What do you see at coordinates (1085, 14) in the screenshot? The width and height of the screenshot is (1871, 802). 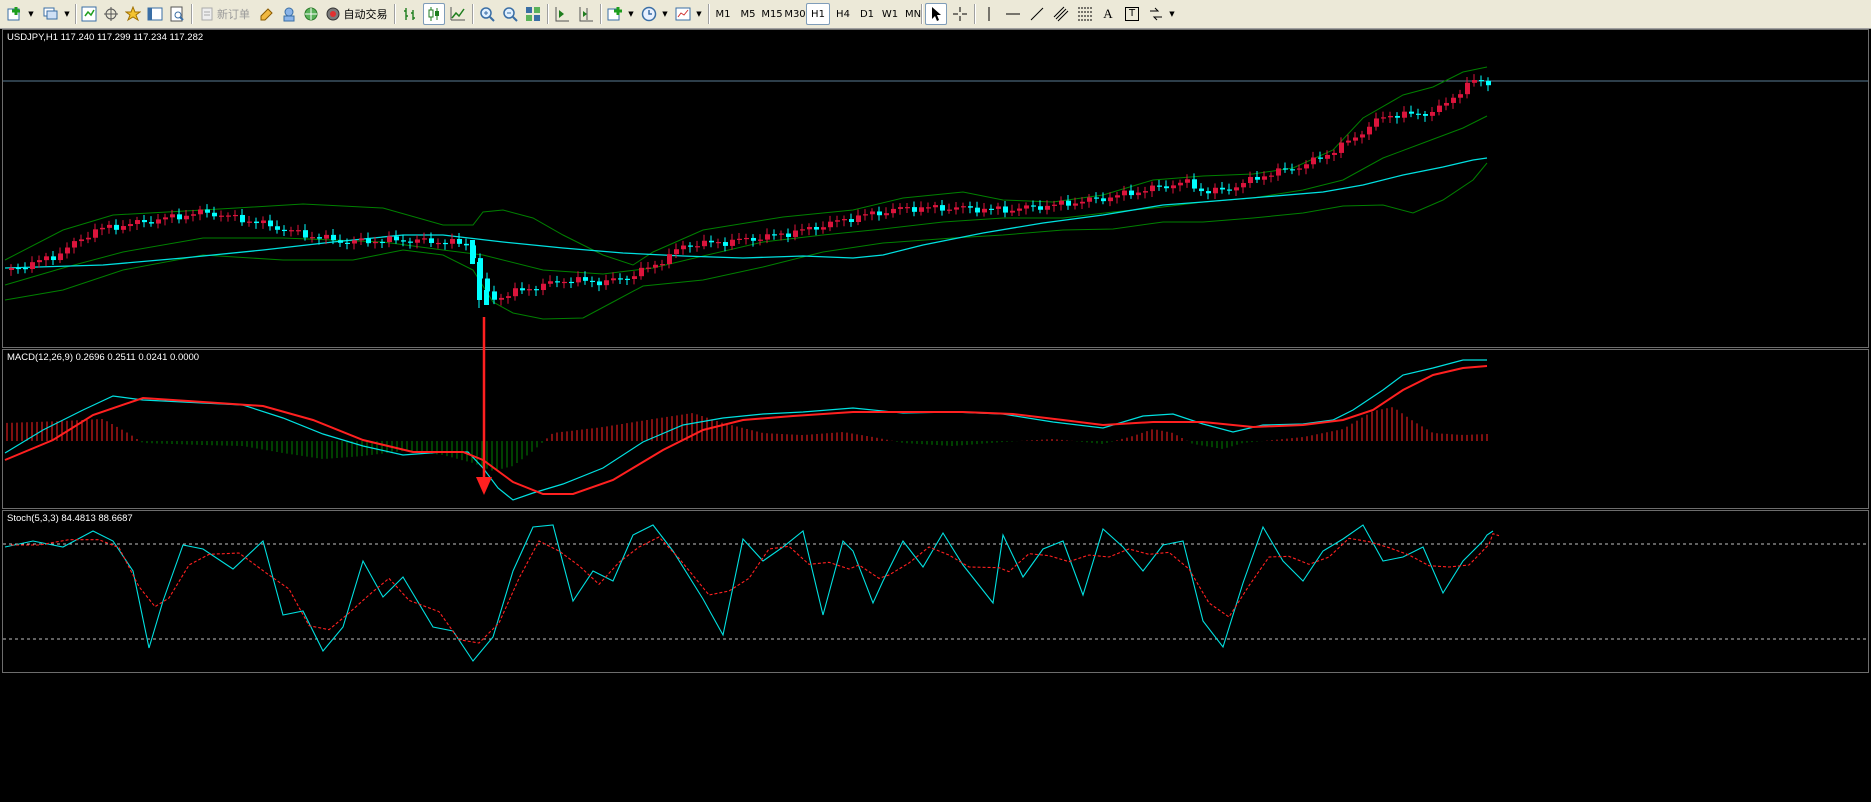 I see `fibonacci-tool-button` at bounding box center [1085, 14].